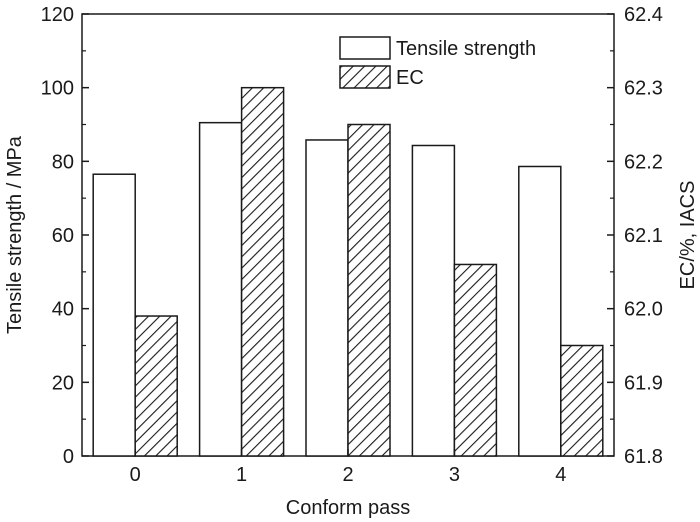  I want to click on y-axis-title: Tensile strength / MPa, so click(15, 234).